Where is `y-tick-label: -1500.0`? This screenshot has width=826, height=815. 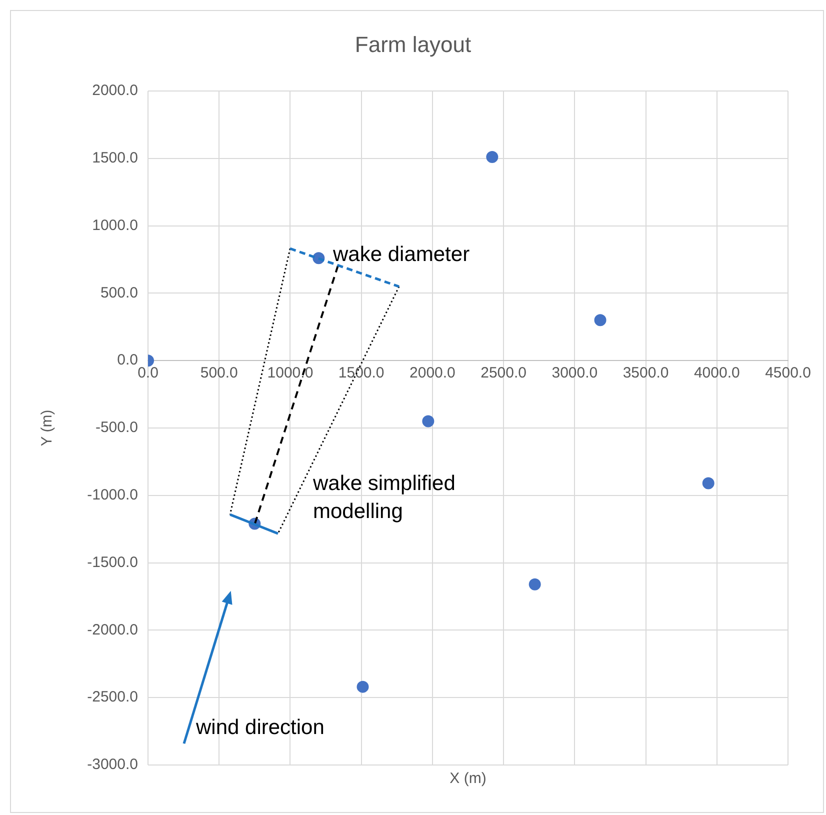
y-tick-label: -1500.0 is located at coordinates (112, 562).